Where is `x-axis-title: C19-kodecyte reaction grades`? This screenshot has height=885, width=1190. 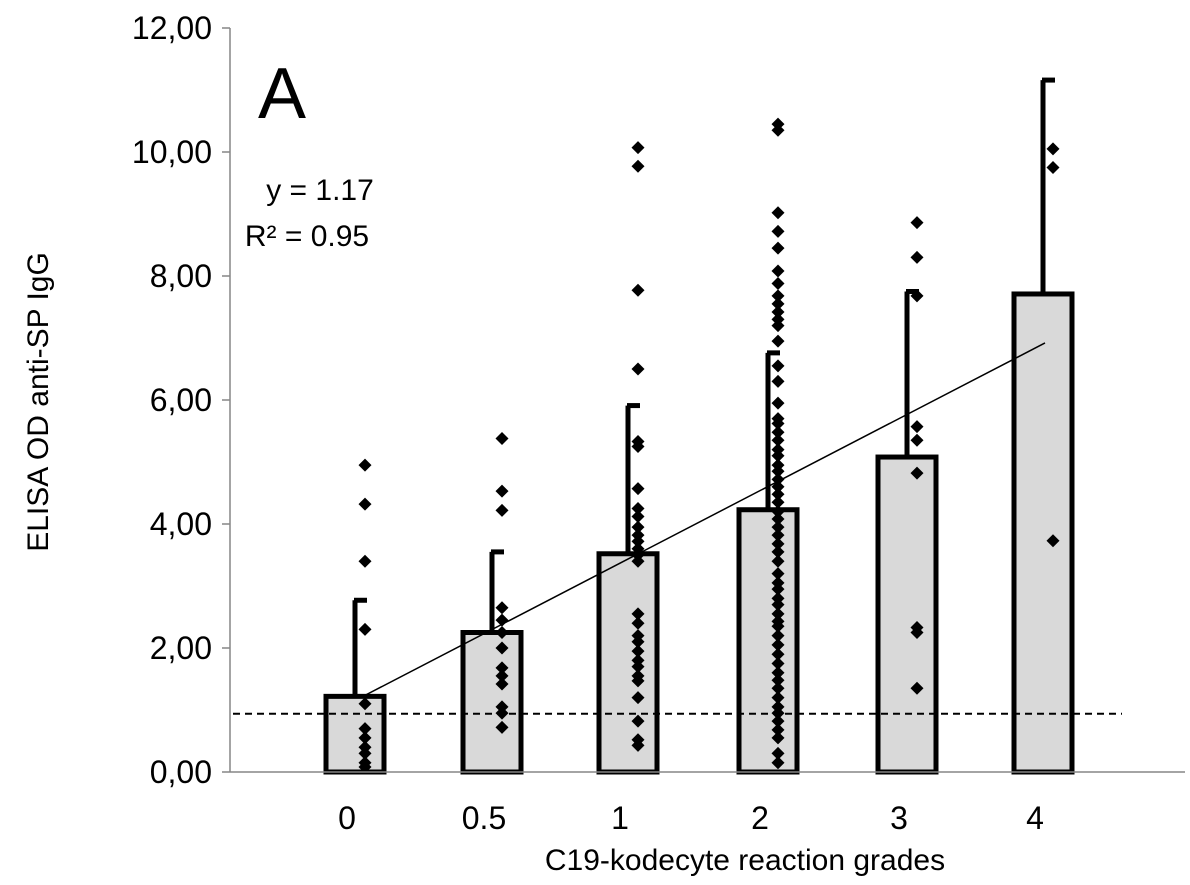
x-axis-title: C19-kodecyte reaction grades is located at coordinates (745, 860).